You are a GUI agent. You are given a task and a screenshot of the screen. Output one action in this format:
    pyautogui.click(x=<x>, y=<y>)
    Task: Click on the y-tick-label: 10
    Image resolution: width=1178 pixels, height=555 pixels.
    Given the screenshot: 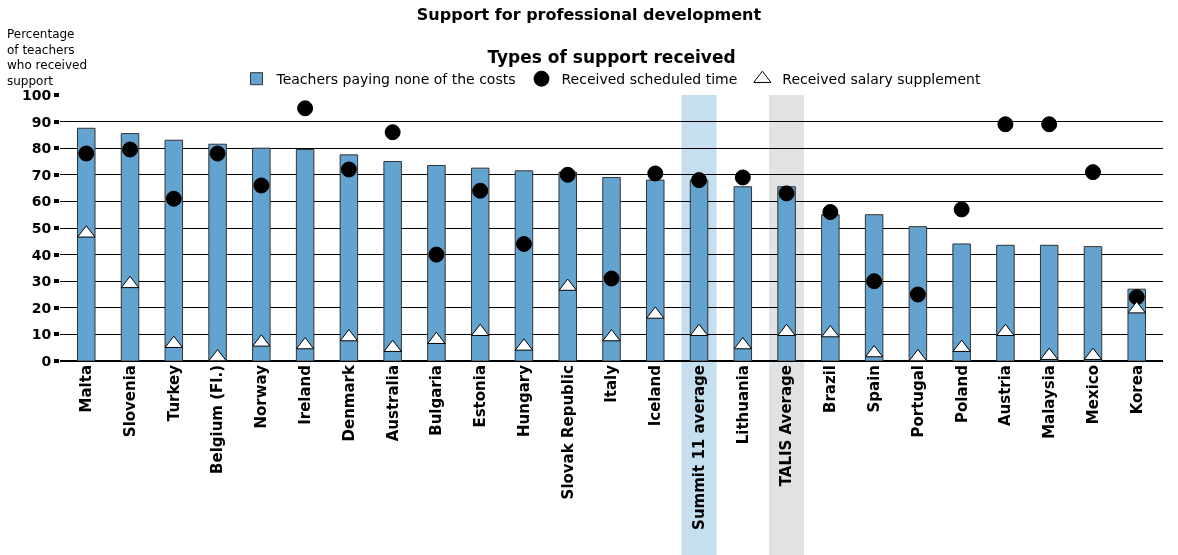 What is the action you would take?
    pyautogui.click(x=41, y=334)
    